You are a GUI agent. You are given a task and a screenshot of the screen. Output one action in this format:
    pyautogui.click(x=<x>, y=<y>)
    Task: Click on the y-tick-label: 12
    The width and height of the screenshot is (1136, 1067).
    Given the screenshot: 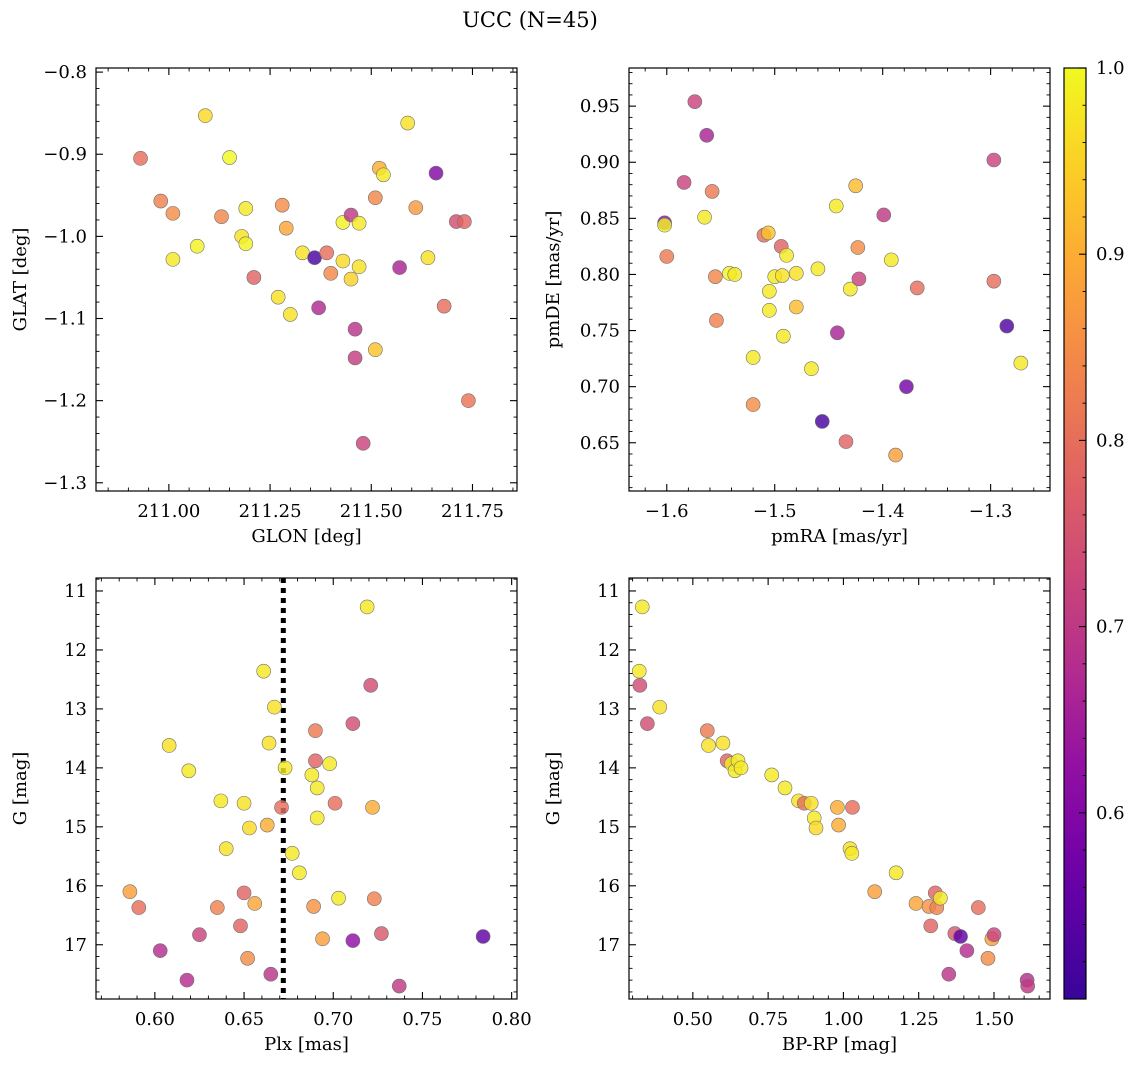 What is the action you would take?
    pyautogui.click(x=75, y=650)
    